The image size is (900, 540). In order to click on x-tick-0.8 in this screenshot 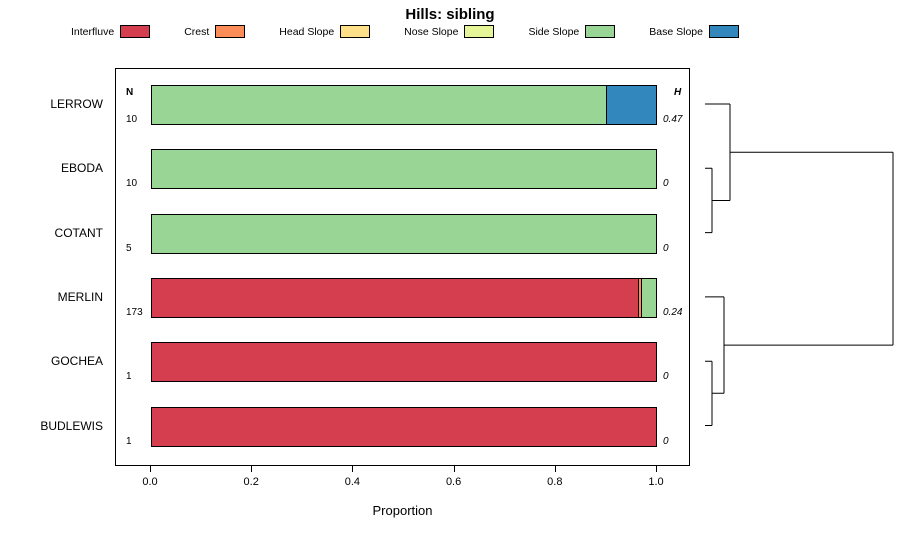, I will do `click(555, 469)`.